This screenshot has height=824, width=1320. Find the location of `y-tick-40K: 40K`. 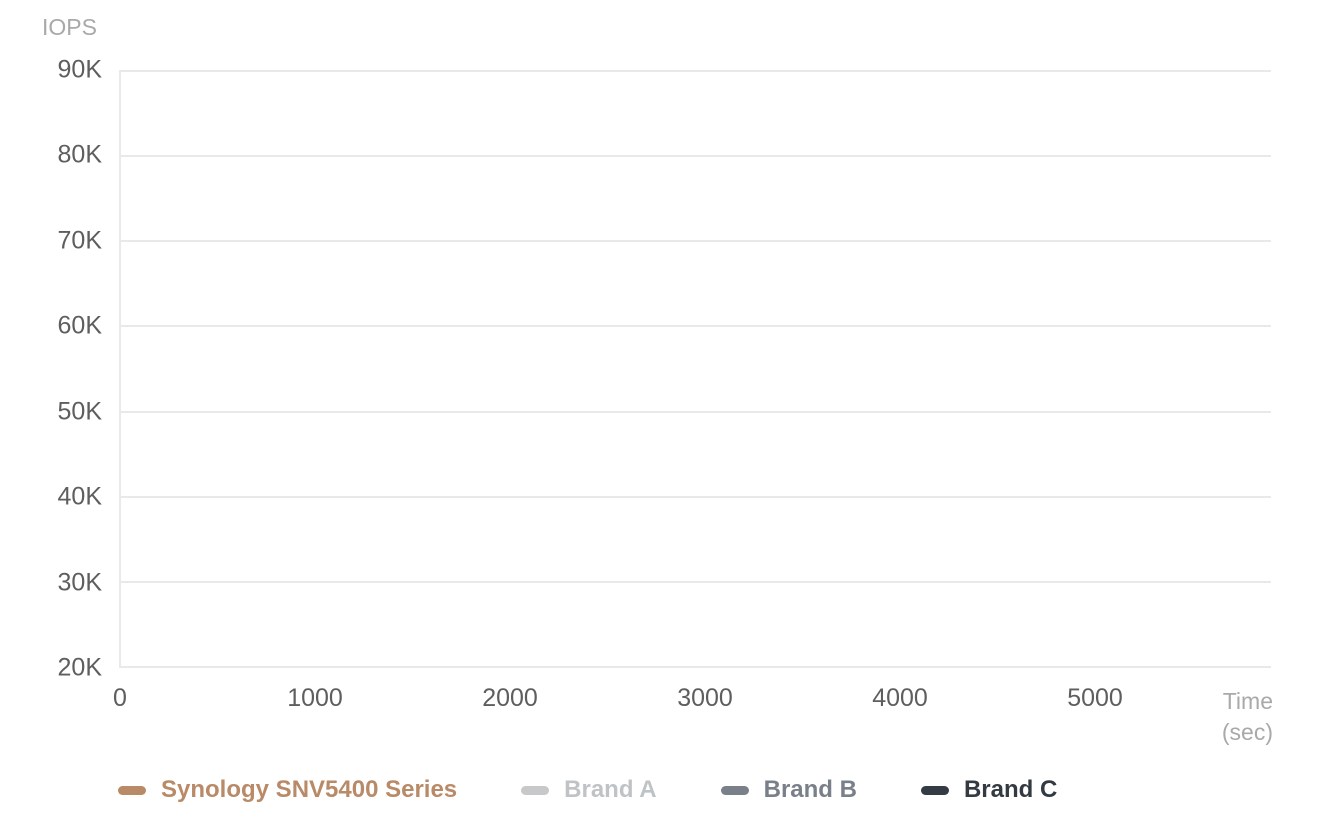

y-tick-40K: 40K is located at coordinates (79, 496).